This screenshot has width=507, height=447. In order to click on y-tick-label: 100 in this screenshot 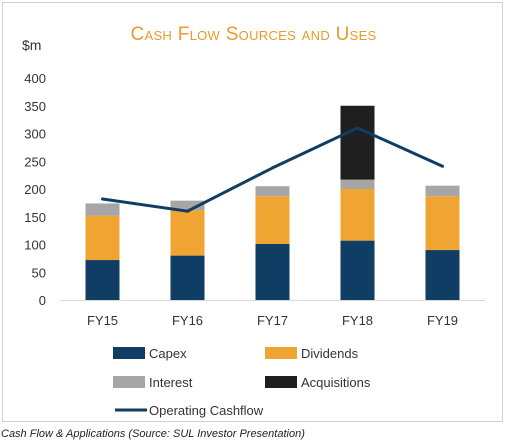, I will do `click(35, 245)`.